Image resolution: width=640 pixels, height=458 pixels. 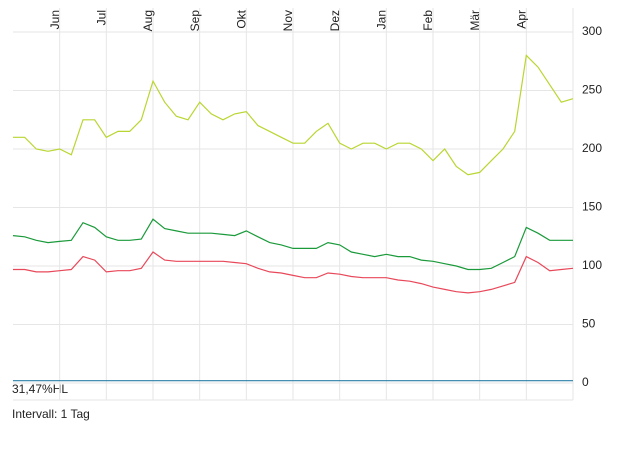 I want to click on y-tick-label: 200, so click(x=592, y=148).